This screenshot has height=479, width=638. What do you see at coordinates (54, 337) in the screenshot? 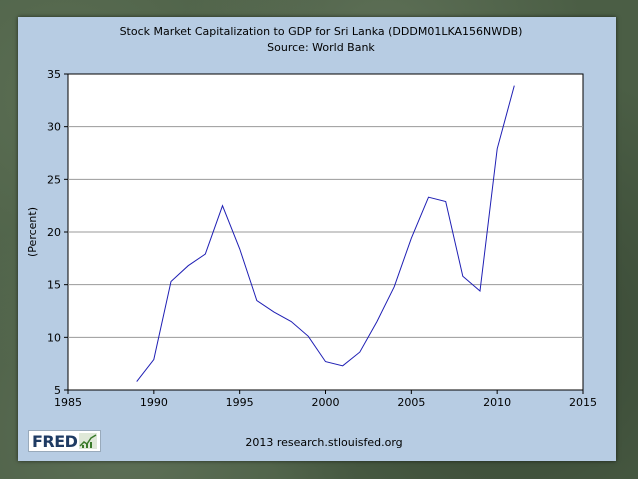
I see `y-tick-label: 10` at bounding box center [54, 337].